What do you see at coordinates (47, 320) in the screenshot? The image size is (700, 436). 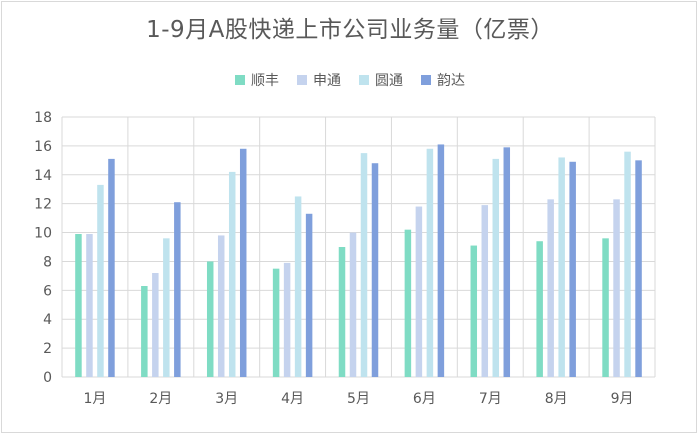 I see `y-tick-label: 4` at bounding box center [47, 320].